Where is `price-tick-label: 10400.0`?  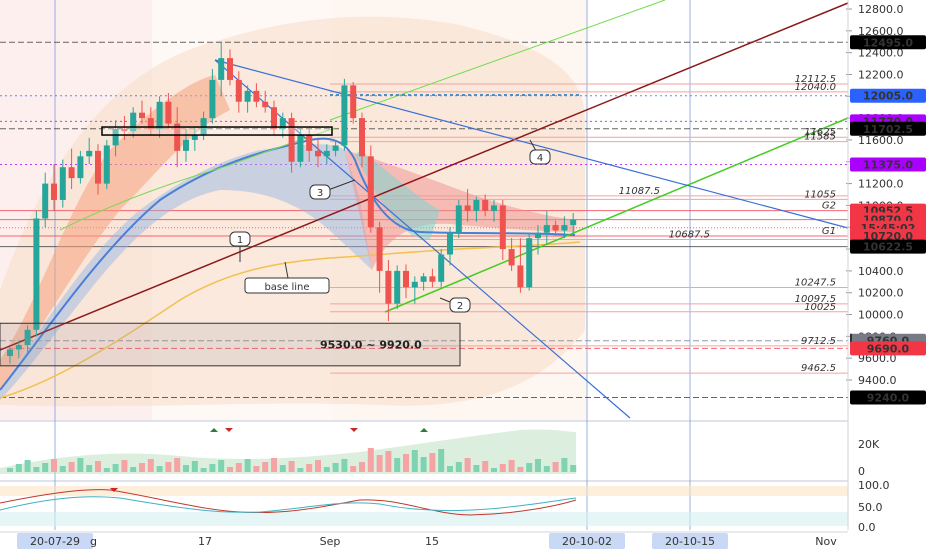 price-tick-label: 10400.0 is located at coordinates (881, 271).